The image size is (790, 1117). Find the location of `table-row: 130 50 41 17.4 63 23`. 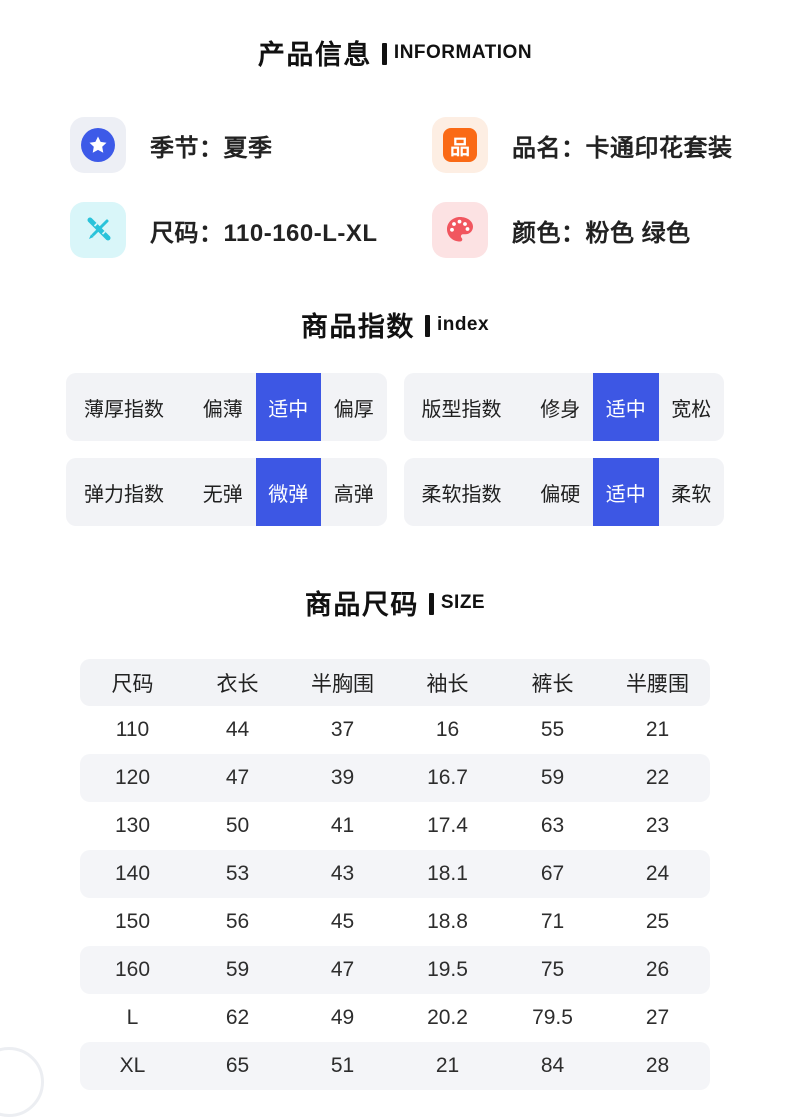

table-row: 130 50 41 17.4 63 23 is located at coordinates (395, 826).